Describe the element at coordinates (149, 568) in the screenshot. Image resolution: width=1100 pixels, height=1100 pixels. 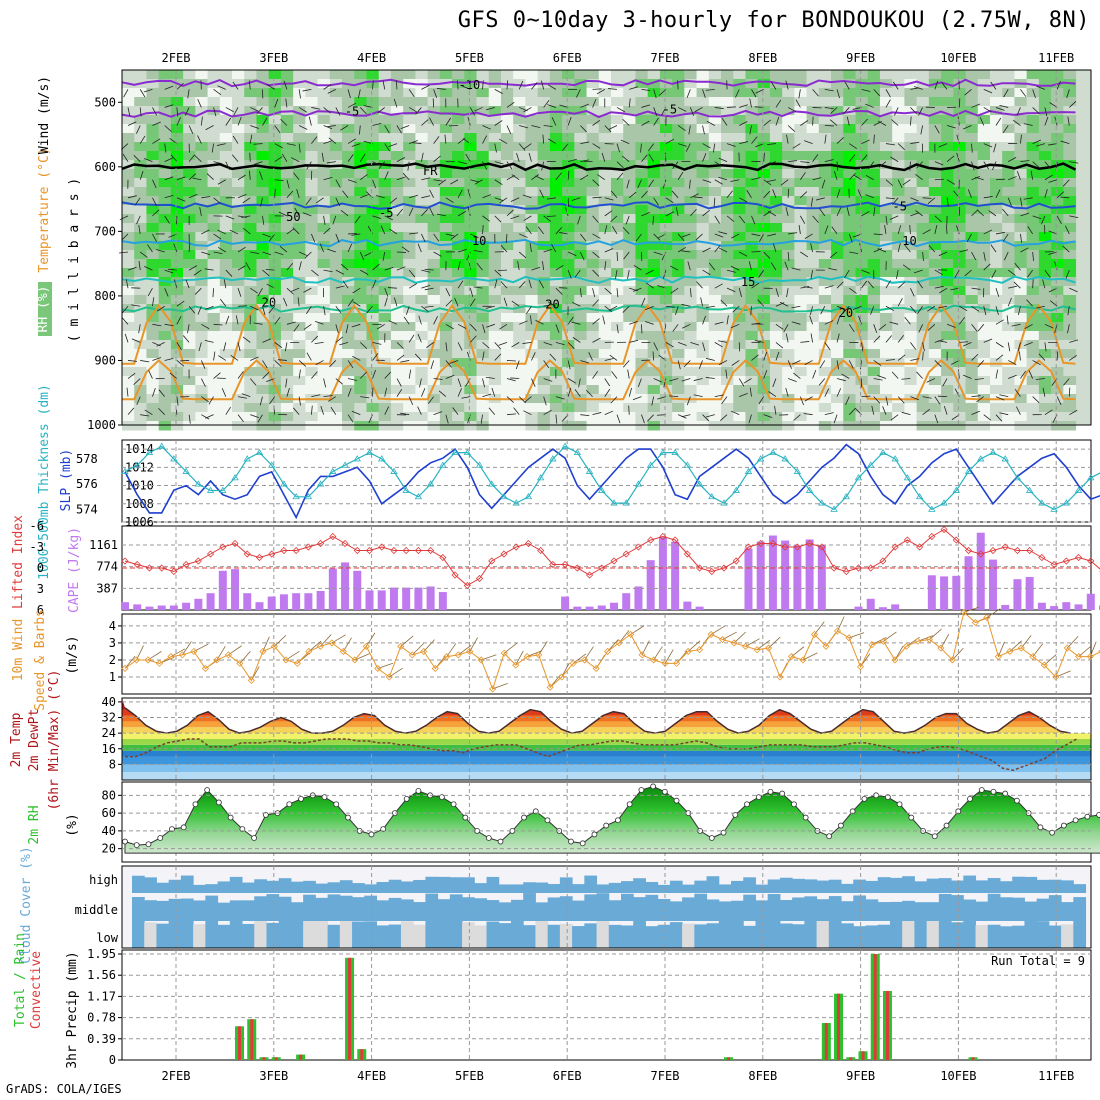
I see `li-point` at that location.